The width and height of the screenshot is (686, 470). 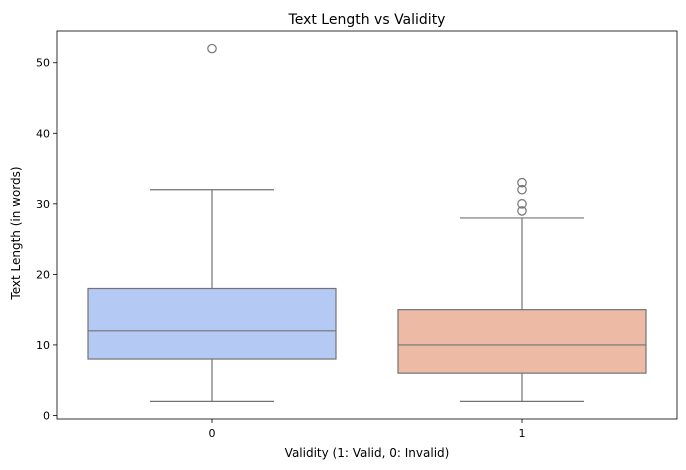 What do you see at coordinates (43, 133) in the screenshot?
I see `y-tick-label: 40` at bounding box center [43, 133].